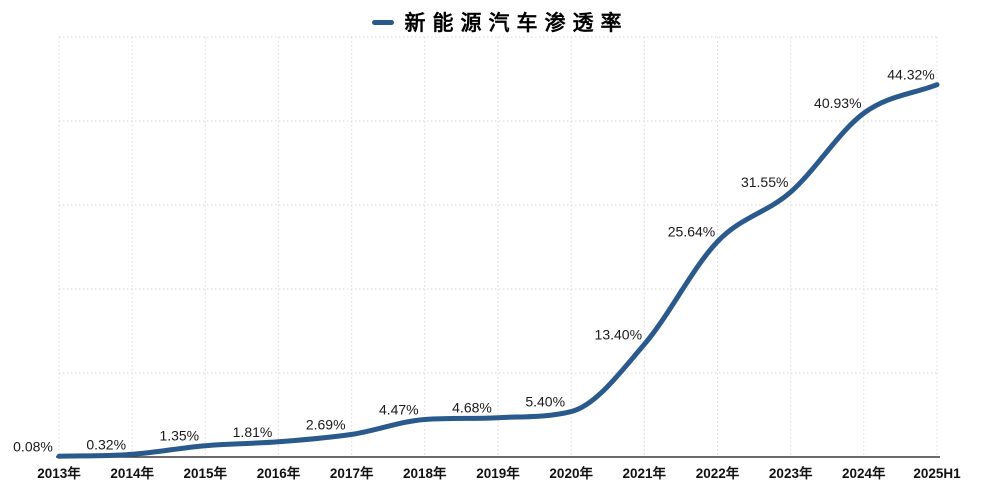 The height and width of the screenshot is (486, 1000). I want to click on x-tick-label: 2018年, so click(425, 473).